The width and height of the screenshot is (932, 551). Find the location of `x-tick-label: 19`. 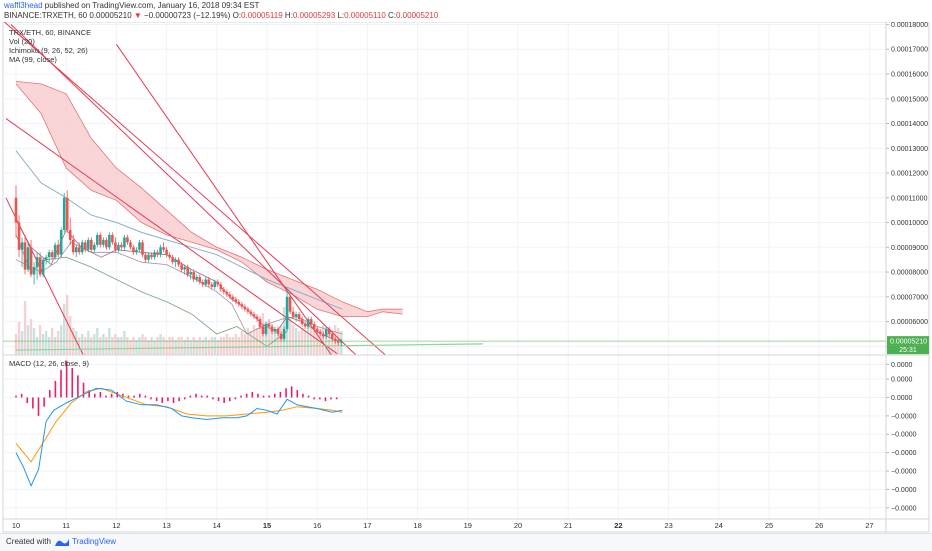

x-tick-label: 19 is located at coordinates (468, 525).